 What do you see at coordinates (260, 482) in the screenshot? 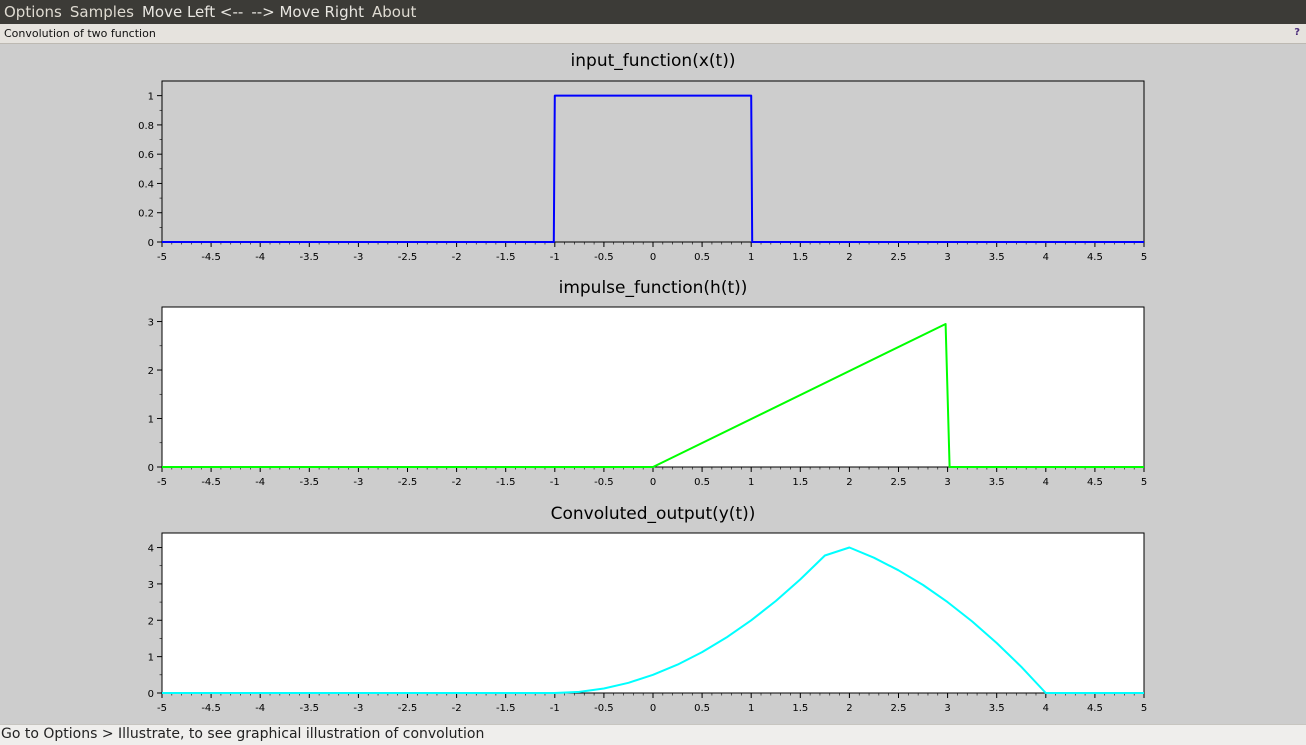
I see `x-tick-label-impulse: -4` at bounding box center [260, 482].